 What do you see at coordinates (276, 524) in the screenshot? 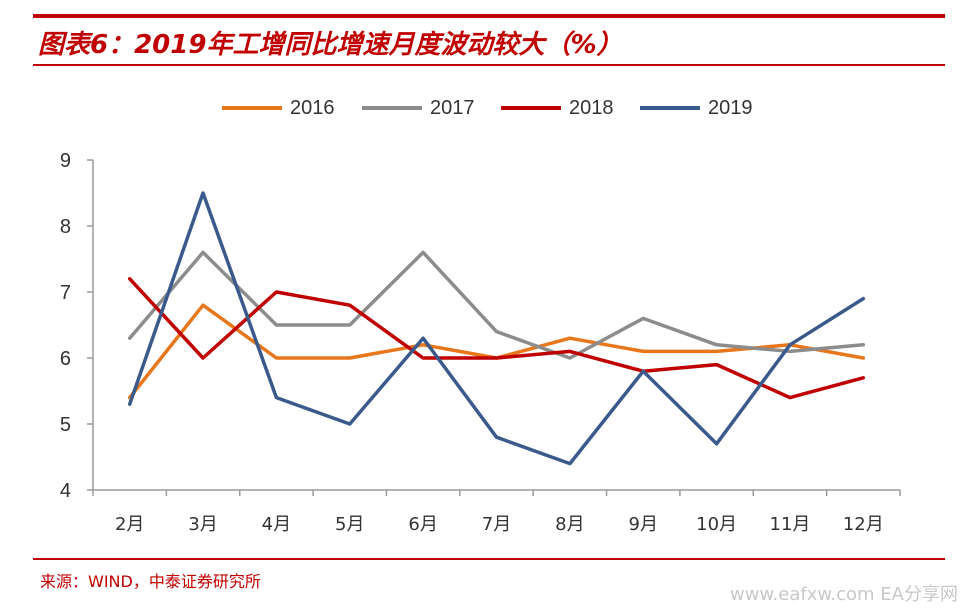
I see `x-tick-label: 4月` at bounding box center [276, 524].